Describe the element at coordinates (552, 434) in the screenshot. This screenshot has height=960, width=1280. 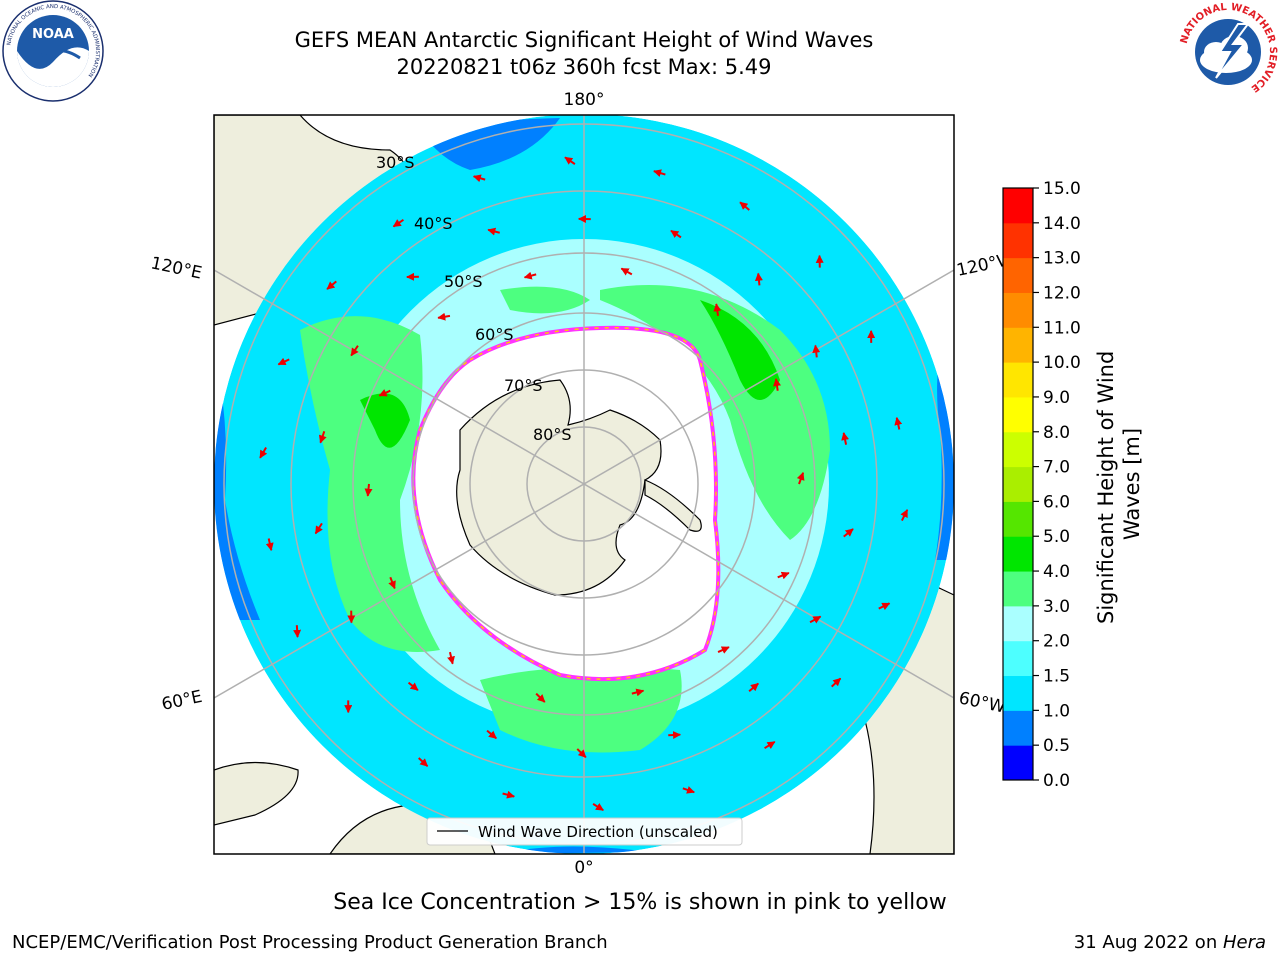
I see `lat-label-80s: 80°S` at that location.